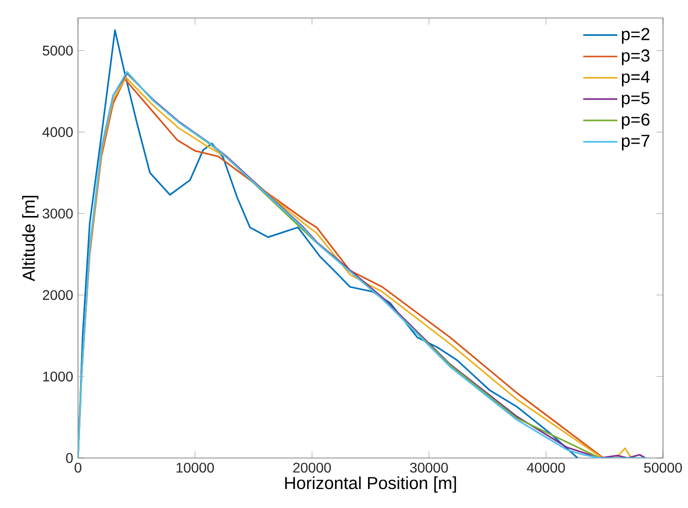 The width and height of the screenshot is (688, 508). I want to click on legend-label: p=4, so click(636, 78).